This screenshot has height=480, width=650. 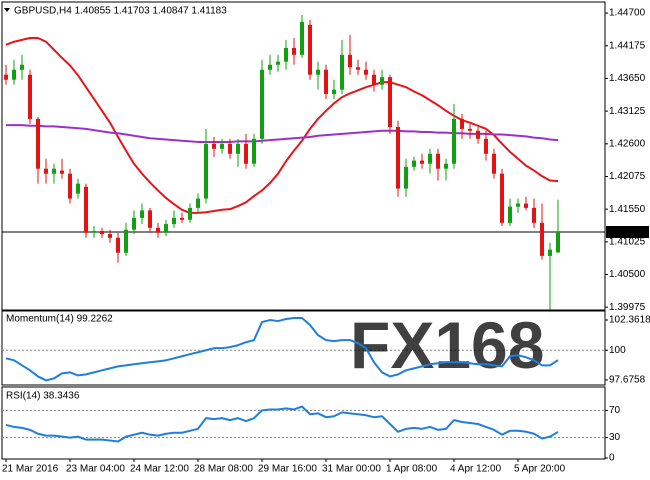 What do you see at coordinates (627, 143) in the screenshot?
I see `y-tick-label: 1.42600` at bounding box center [627, 143].